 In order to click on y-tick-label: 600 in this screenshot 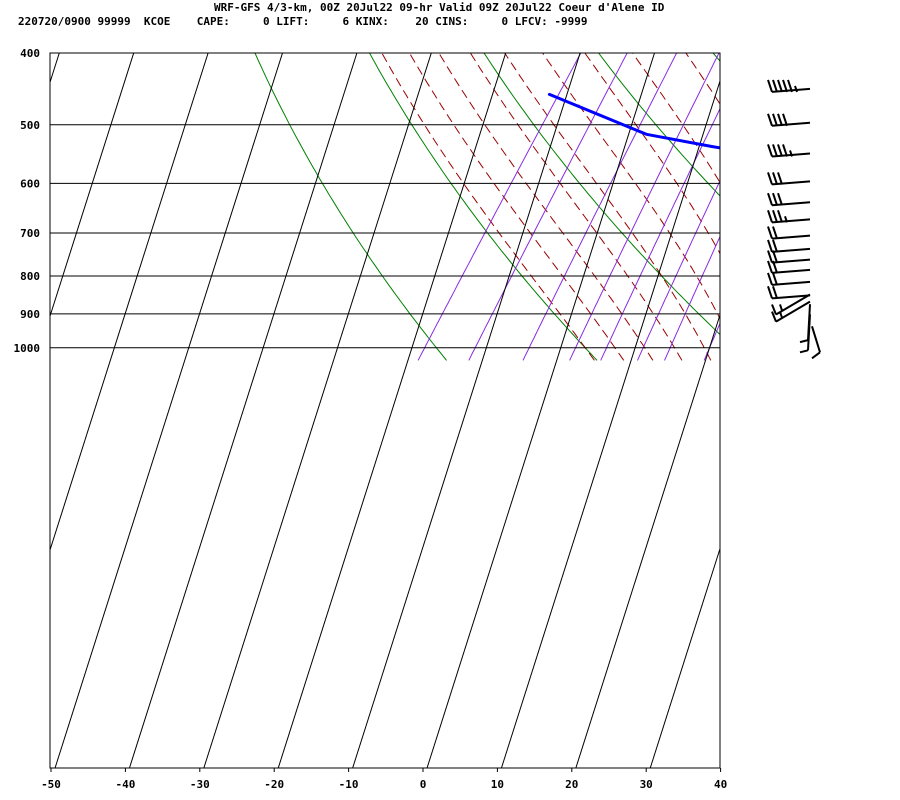, I will do `click(30, 183)`.